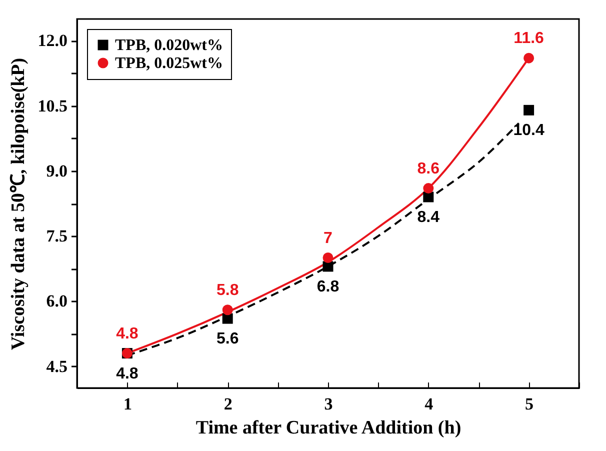  I want to click on data-label: 10.4, so click(528, 131).